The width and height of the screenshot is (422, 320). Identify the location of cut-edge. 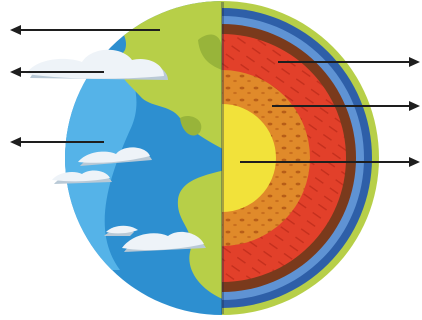
(222, 158).